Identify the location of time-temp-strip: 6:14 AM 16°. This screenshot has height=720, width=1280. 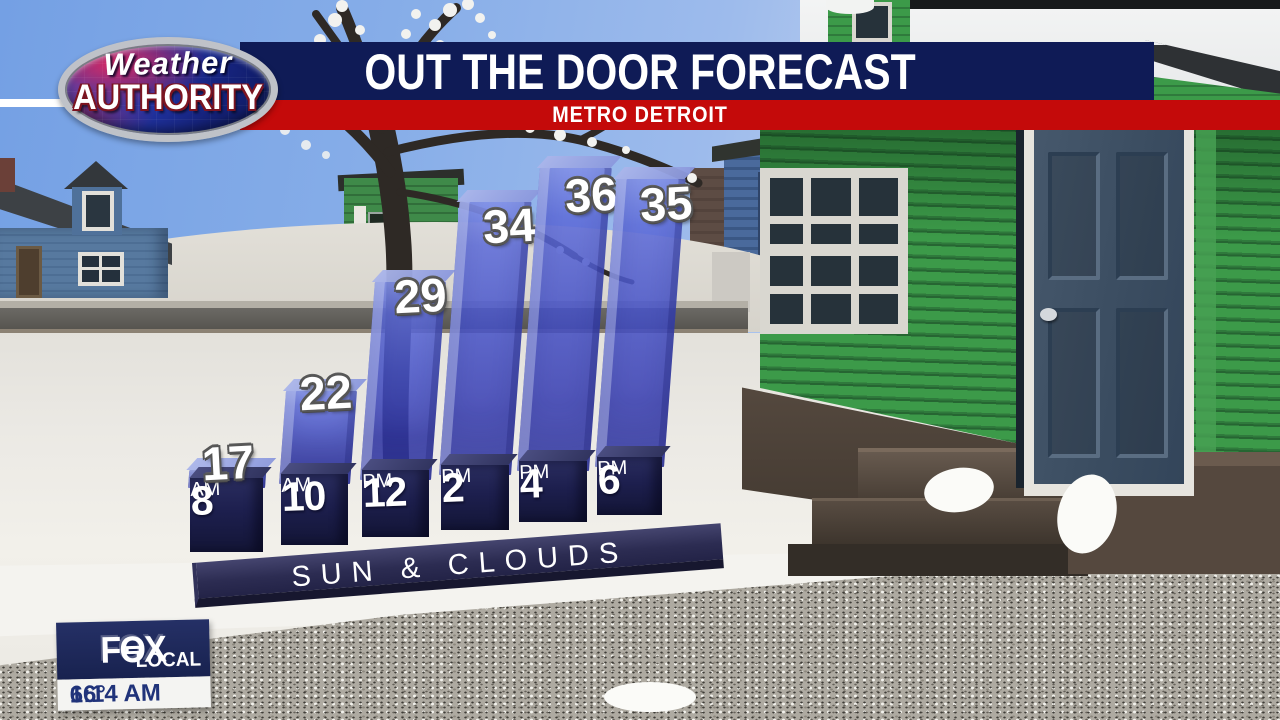
(134, 693).